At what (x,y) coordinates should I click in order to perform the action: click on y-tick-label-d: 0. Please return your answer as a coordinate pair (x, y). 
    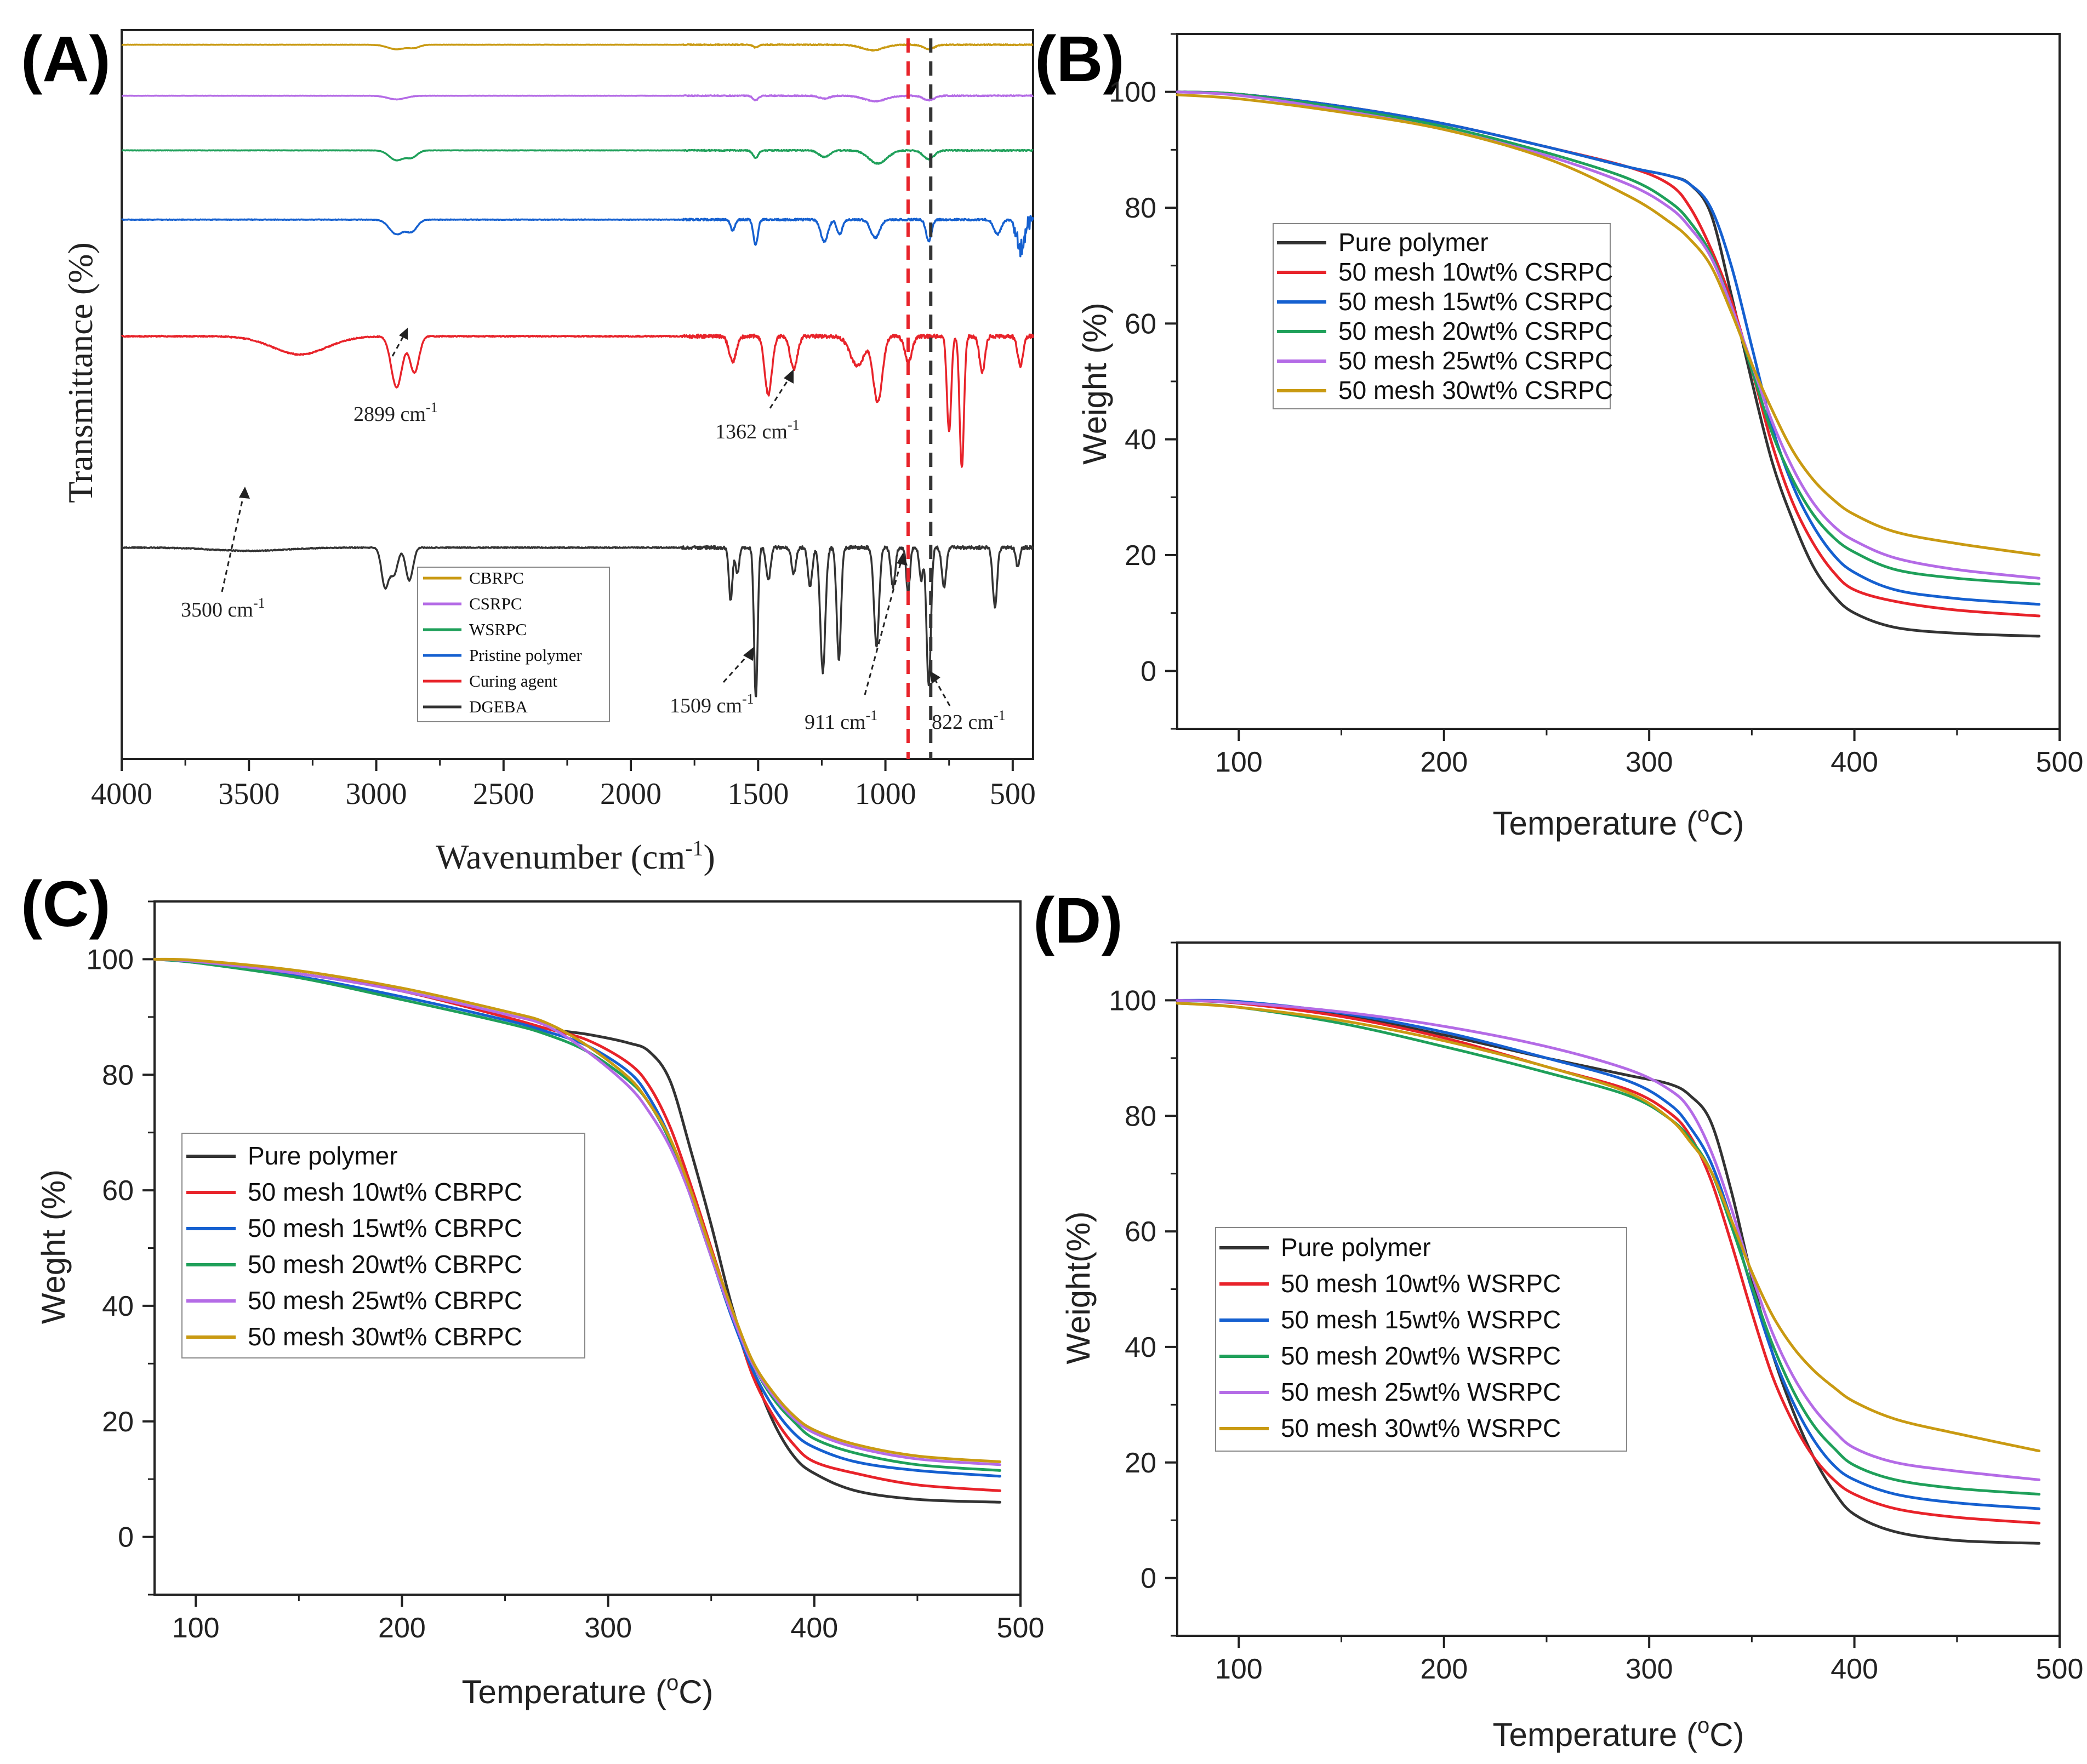
    Looking at the image, I should click on (1149, 1579).